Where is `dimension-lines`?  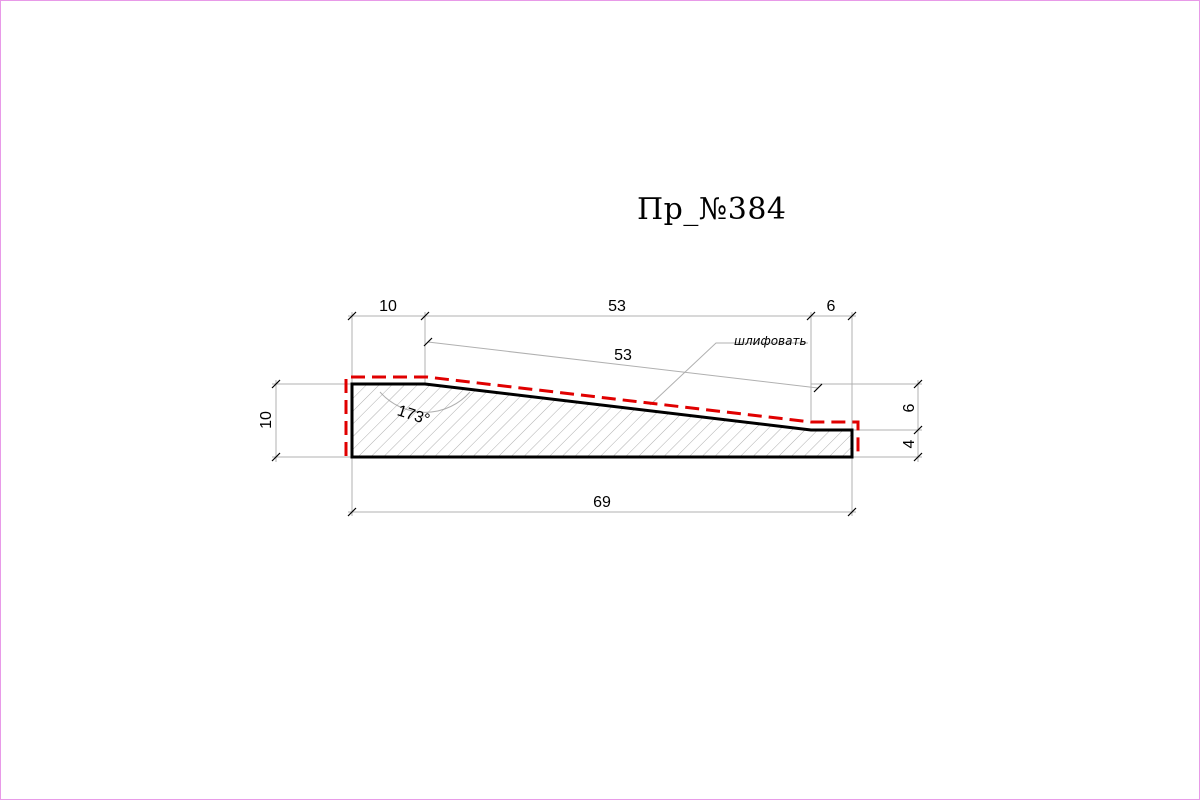 dimension-lines is located at coordinates (597, 414).